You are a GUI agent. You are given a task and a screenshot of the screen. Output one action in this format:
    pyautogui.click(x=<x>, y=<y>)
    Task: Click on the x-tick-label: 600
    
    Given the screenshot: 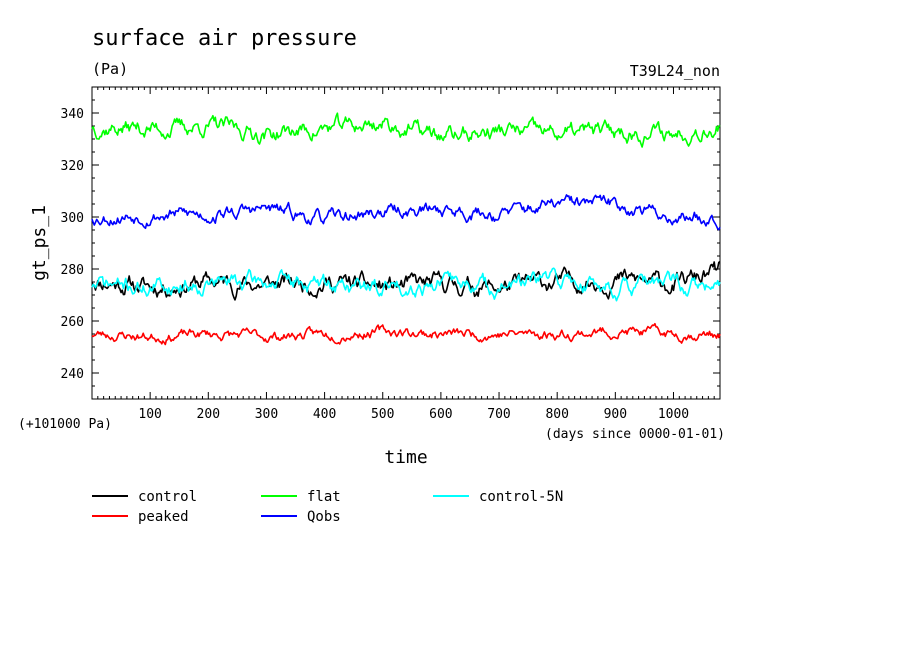 What is the action you would take?
    pyautogui.click(x=440, y=414)
    